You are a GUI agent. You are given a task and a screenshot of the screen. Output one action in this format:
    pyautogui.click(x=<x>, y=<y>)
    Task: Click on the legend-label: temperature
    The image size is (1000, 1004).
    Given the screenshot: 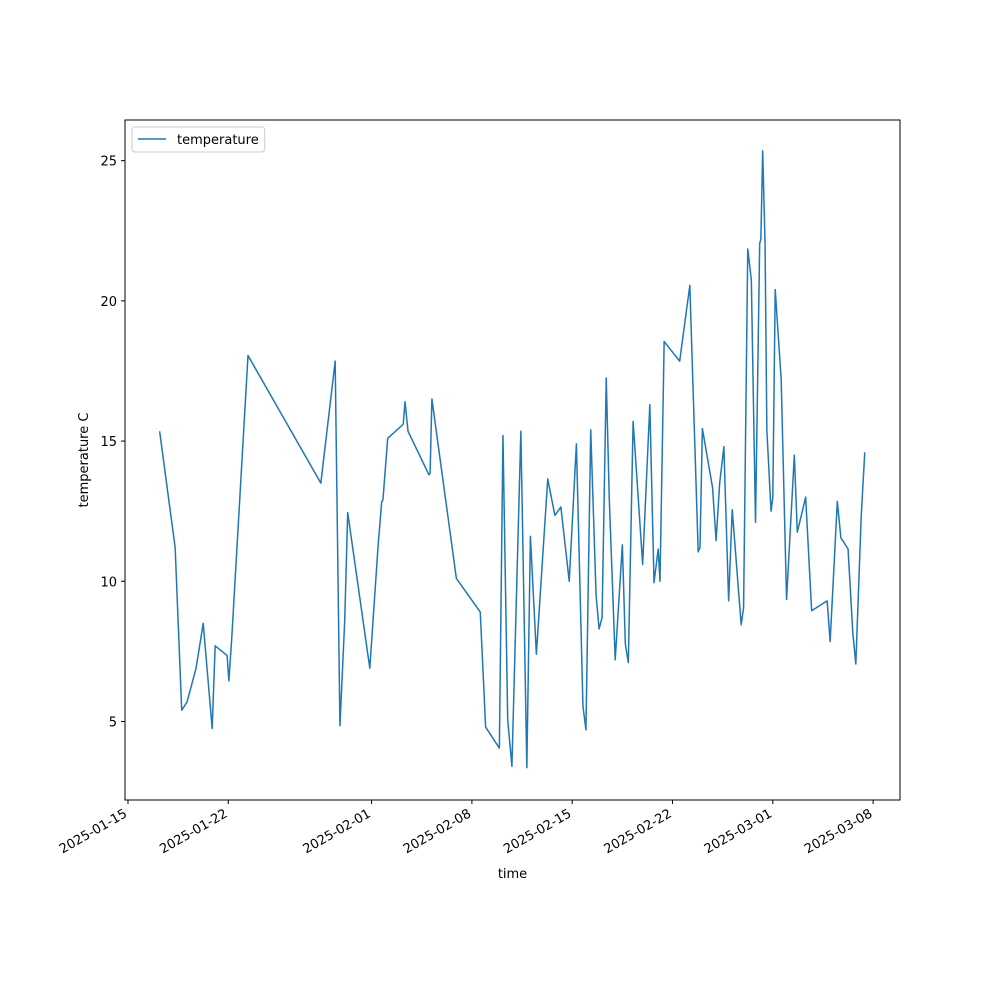 What is the action you would take?
    pyautogui.click(x=218, y=140)
    